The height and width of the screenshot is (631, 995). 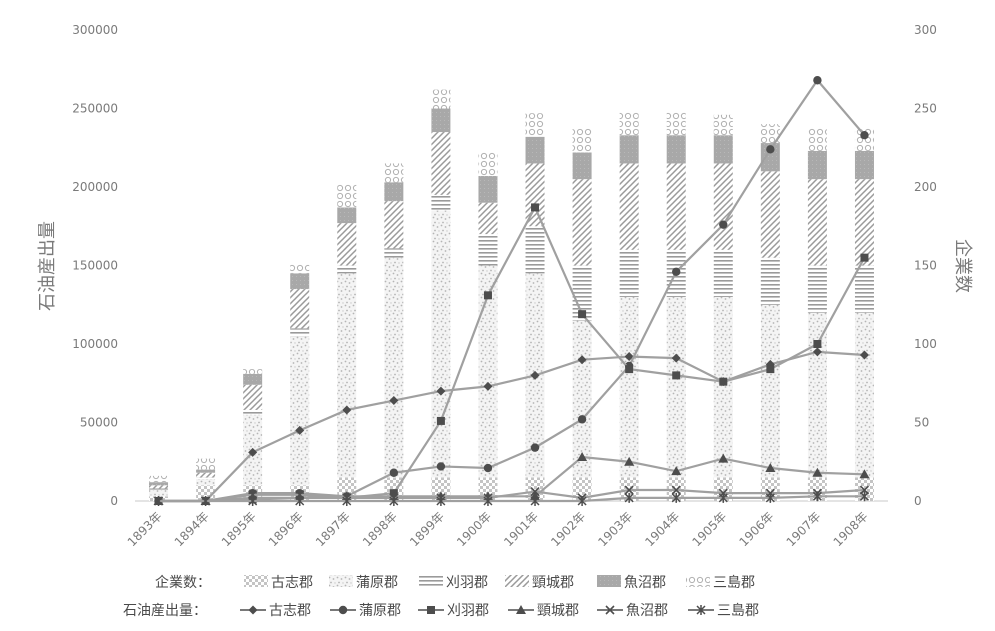 What do you see at coordinates (568, 529) in the screenshot?
I see `x-tick-label: 1902年` at bounding box center [568, 529].